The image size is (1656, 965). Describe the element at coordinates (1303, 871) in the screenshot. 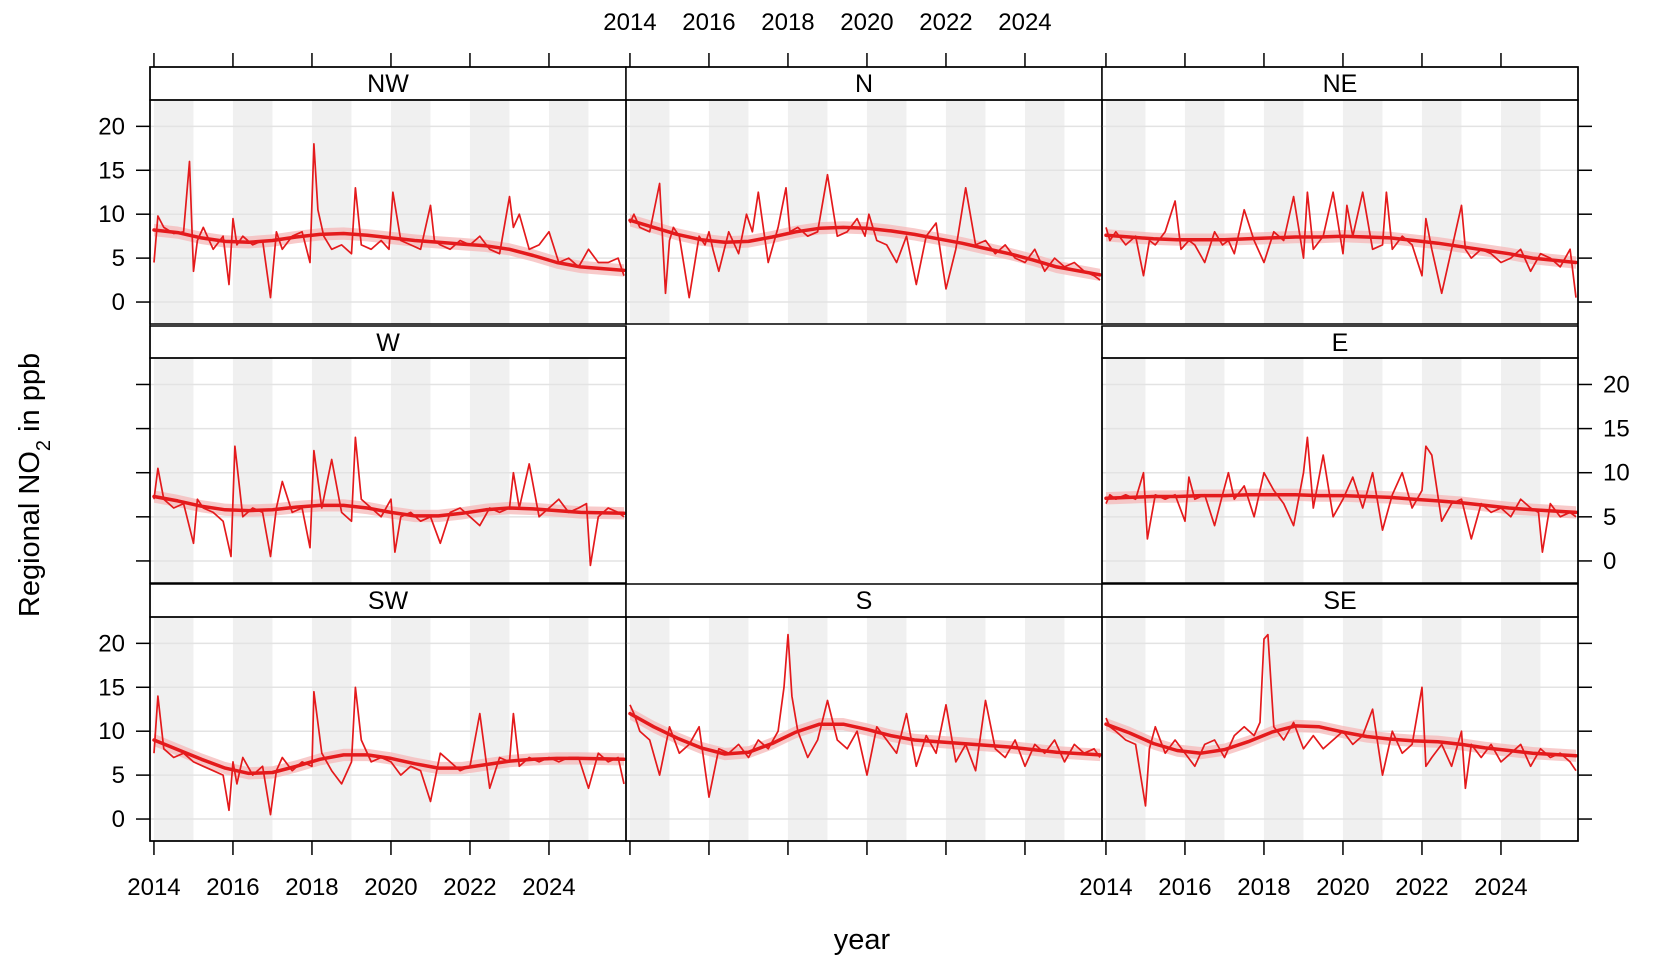

I see `x-axis-bottom-col2: 2014 2016 2018 2020 2022 2024` at that location.